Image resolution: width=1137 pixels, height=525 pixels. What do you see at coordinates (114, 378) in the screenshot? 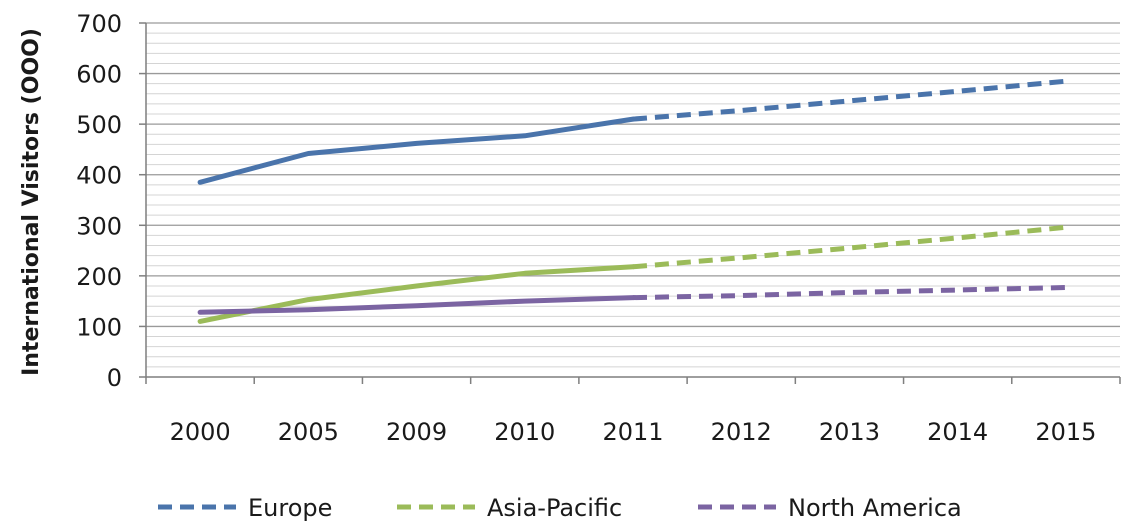
I see `y-tick-label: 0` at bounding box center [114, 378].